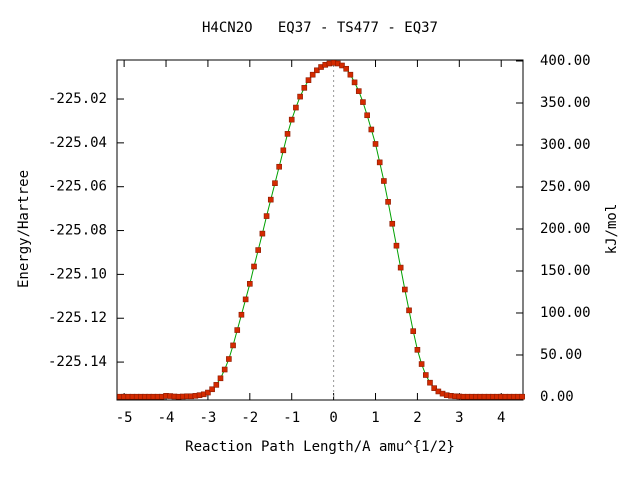  What do you see at coordinates (612, 229) in the screenshot?
I see `y2-axis-label: kJ/mol` at bounding box center [612, 229].